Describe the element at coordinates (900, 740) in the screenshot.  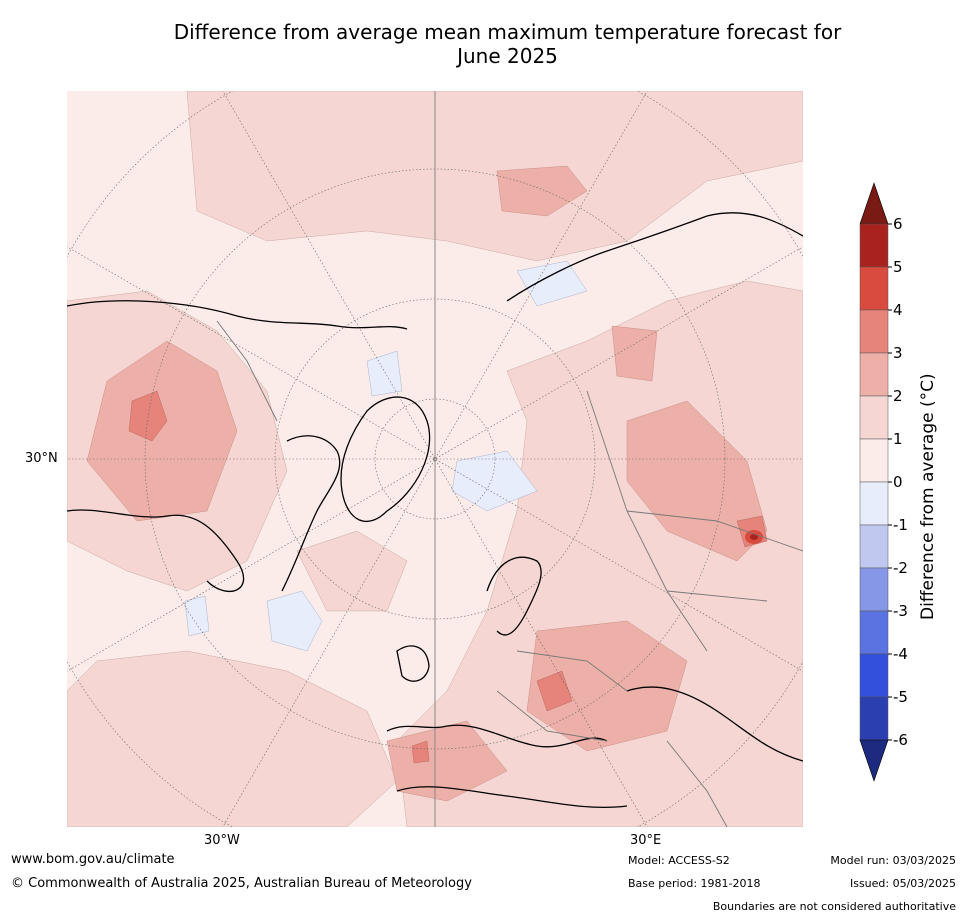
I see `colorbar-tick-label: -6` at that location.